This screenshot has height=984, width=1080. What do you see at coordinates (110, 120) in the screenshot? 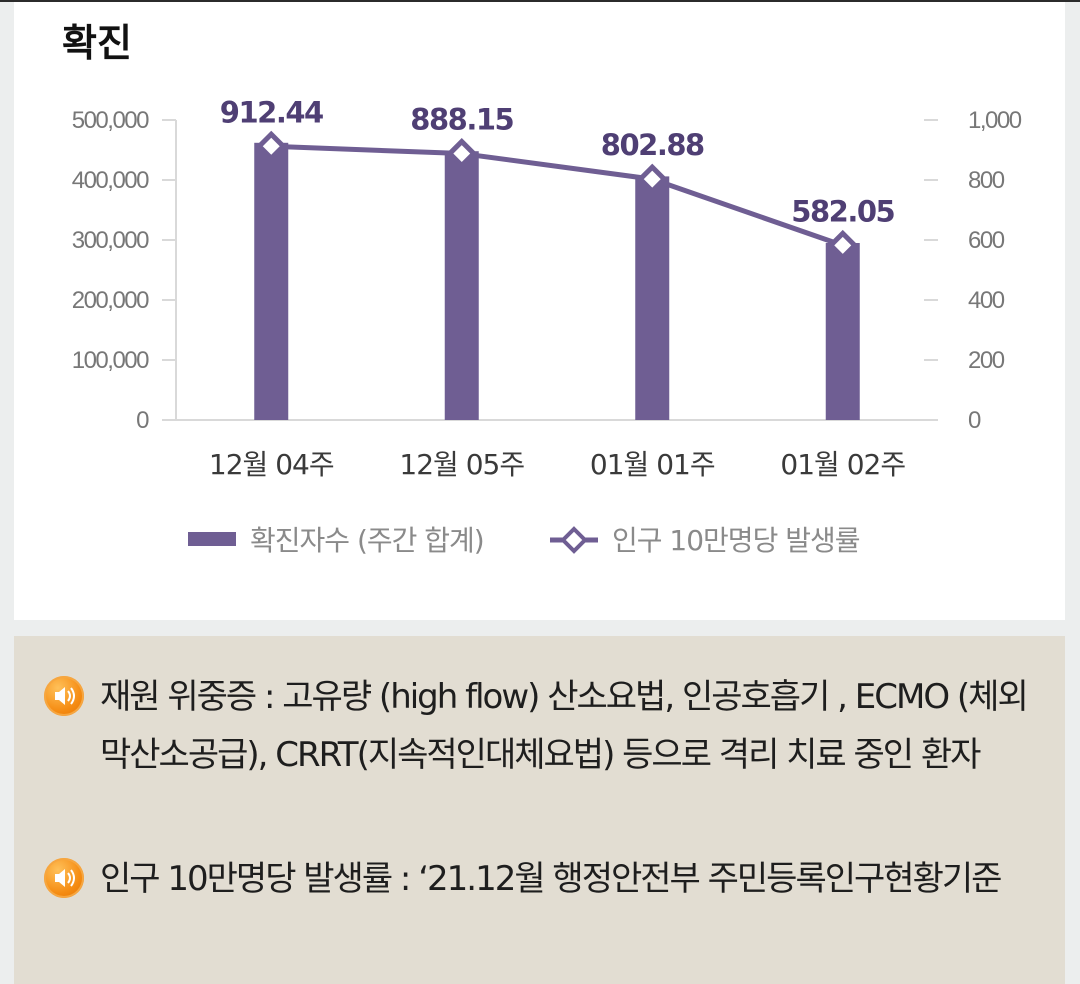
I see `y-left-tick-label: 500,000` at bounding box center [110, 120].